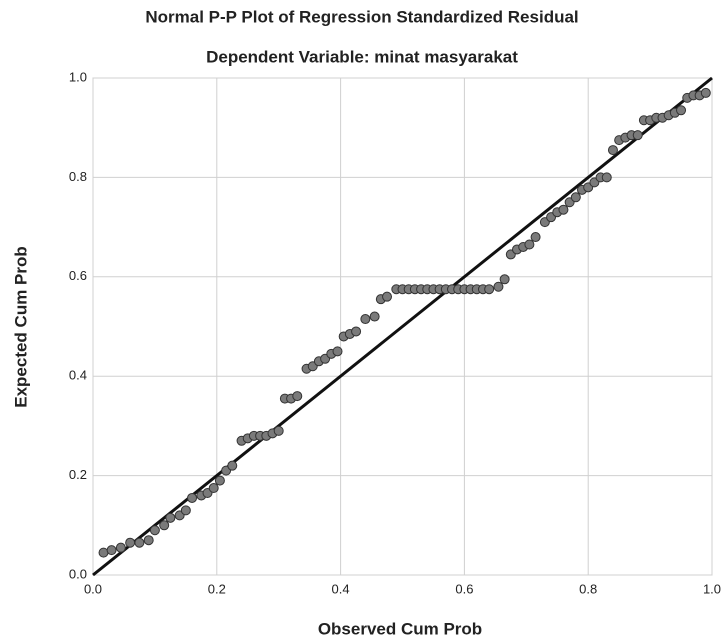 The image size is (724, 641). I want to click on y-axis-label: Expected Cum Prob, so click(20, 327).